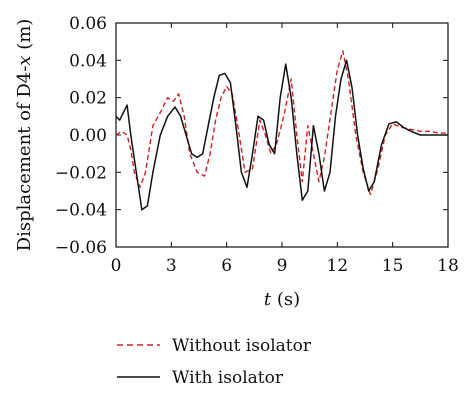 This screenshot has width=474, height=407. I want to click on x-tick-label-6: 18, so click(448, 266).